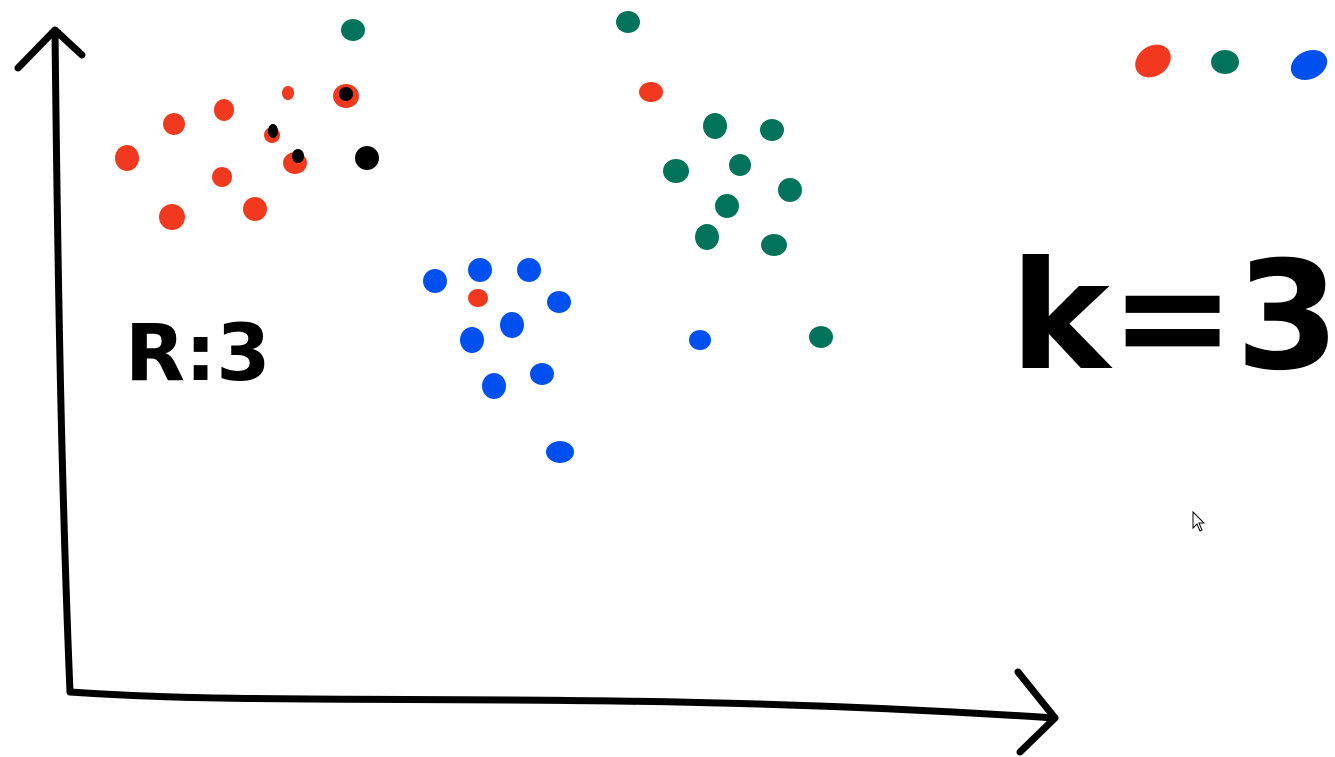 Image resolution: width=1335 pixels, height=757 pixels. Describe the element at coordinates (323, 128) in the screenshot. I see `black-points` at that location.